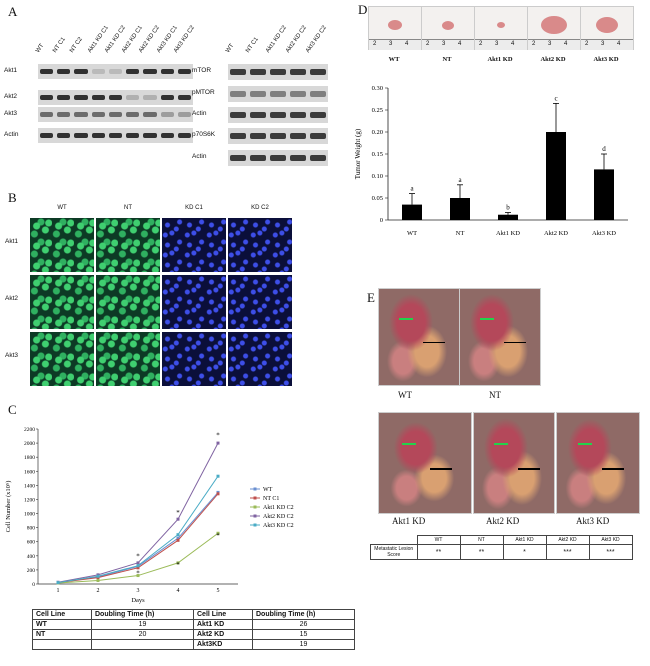 The width and height of the screenshot is (650, 666). I want to click on table-cell: 19, so click(303, 644).